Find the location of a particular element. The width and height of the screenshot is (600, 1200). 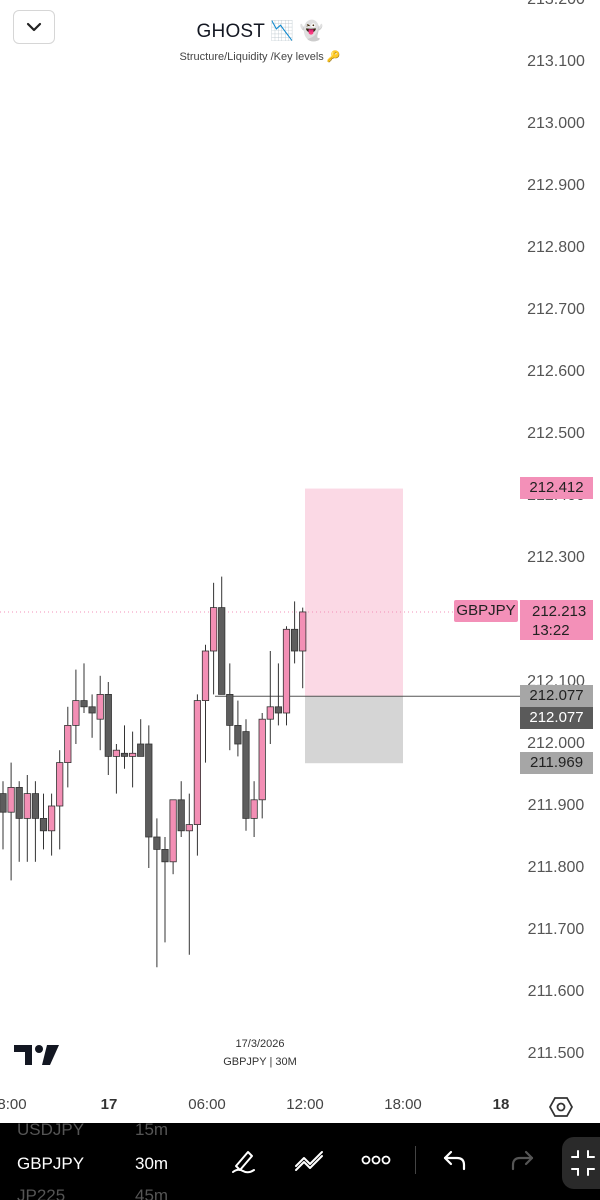

time-tick: 8:00 is located at coordinates (13, 1104).